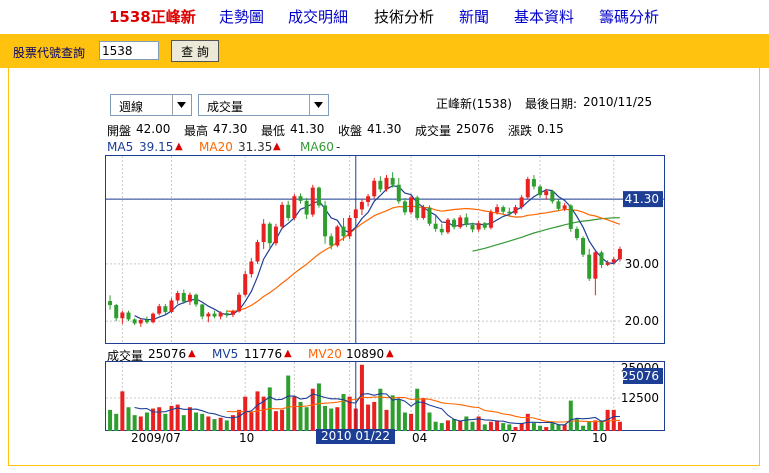 Image resolution: width=769 pixels, height=473 pixels. Describe the element at coordinates (192, 353) in the screenshot. I see `vol-up-arrow-icon: ▲` at that location.